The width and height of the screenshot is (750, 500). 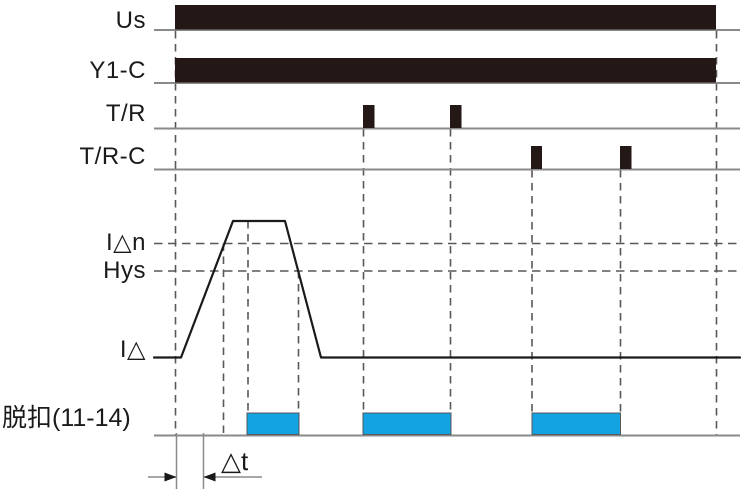 What do you see at coordinates (125, 113) in the screenshot?
I see `signal-label-tr: T/R` at bounding box center [125, 113].